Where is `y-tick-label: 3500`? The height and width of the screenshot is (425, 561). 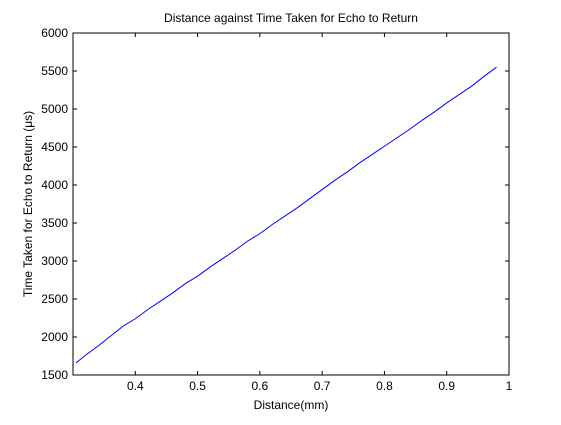
y-tick-label: 3500 is located at coordinates (54, 223).